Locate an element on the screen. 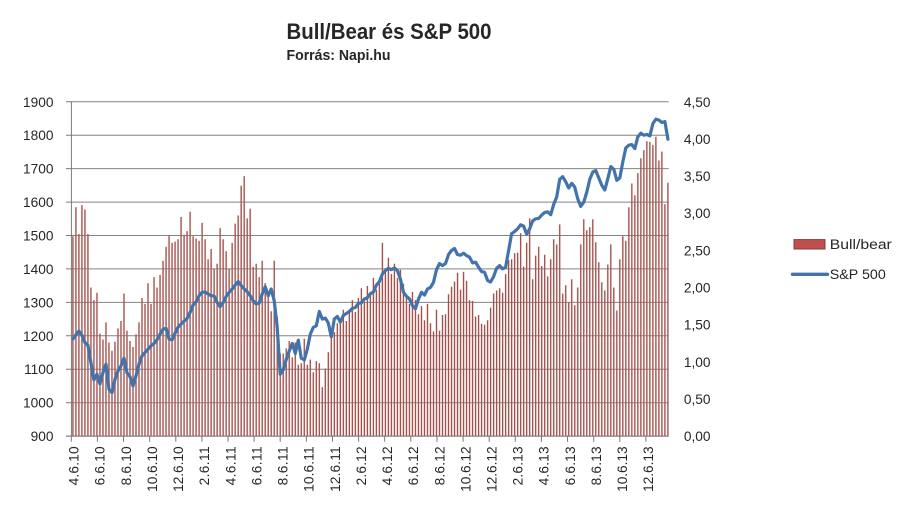  svg-text: 900 is located at coordinates (42, 436).